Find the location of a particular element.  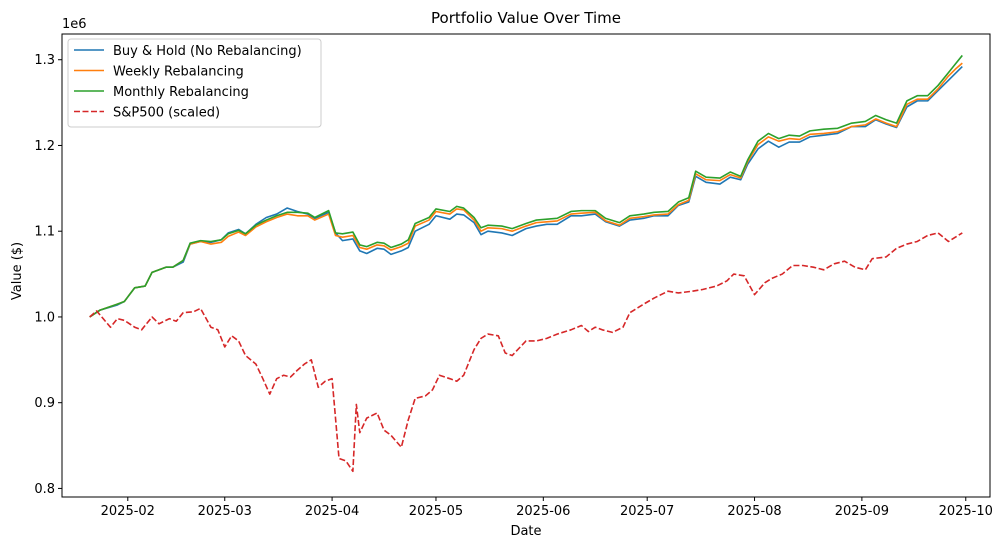

legend-label: Buy & Hold (No Rebalancing) is located at coordinates (207, 51).